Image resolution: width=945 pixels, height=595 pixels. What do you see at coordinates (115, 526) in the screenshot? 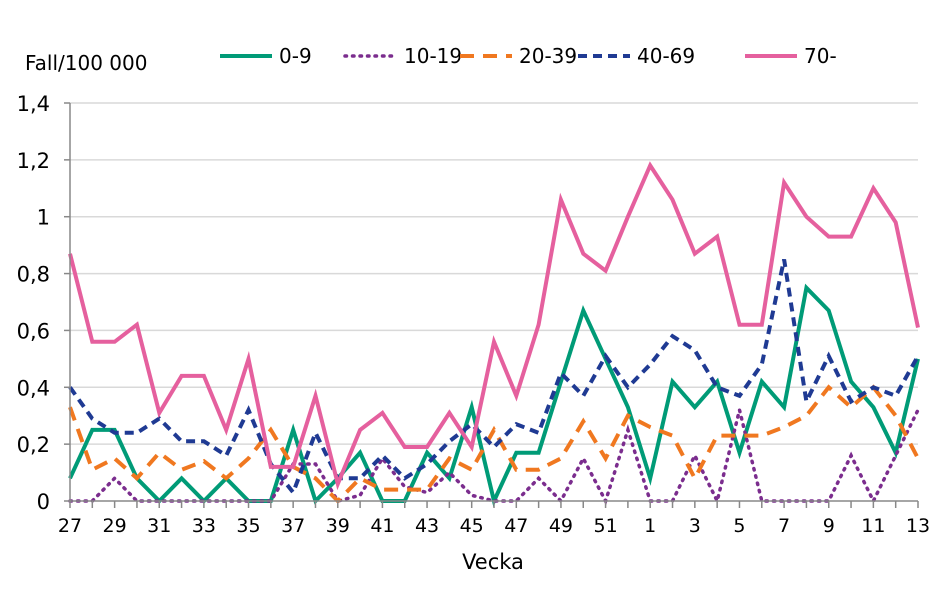
I see `x-tick-label: 29` at bounding box center [115, 526].